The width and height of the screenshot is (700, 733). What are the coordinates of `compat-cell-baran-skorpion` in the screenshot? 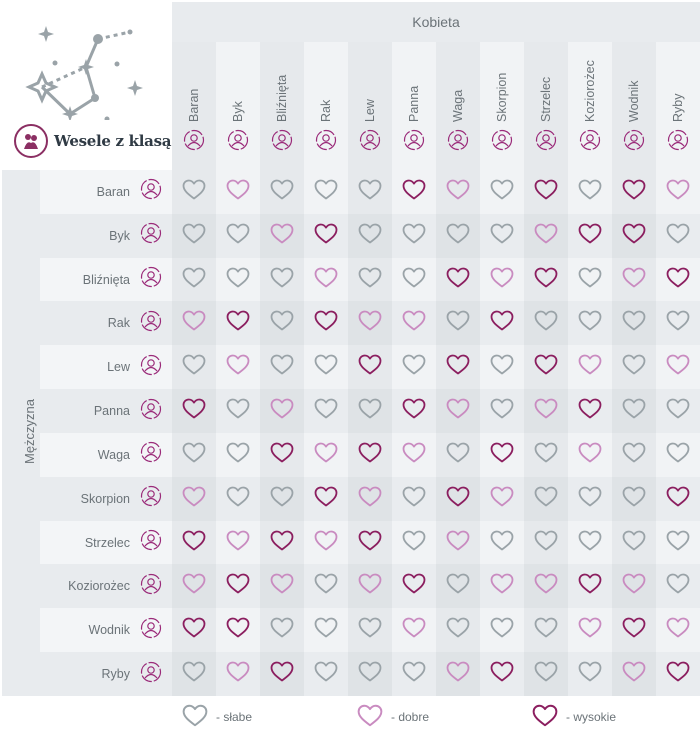 It's located at (502, 192).